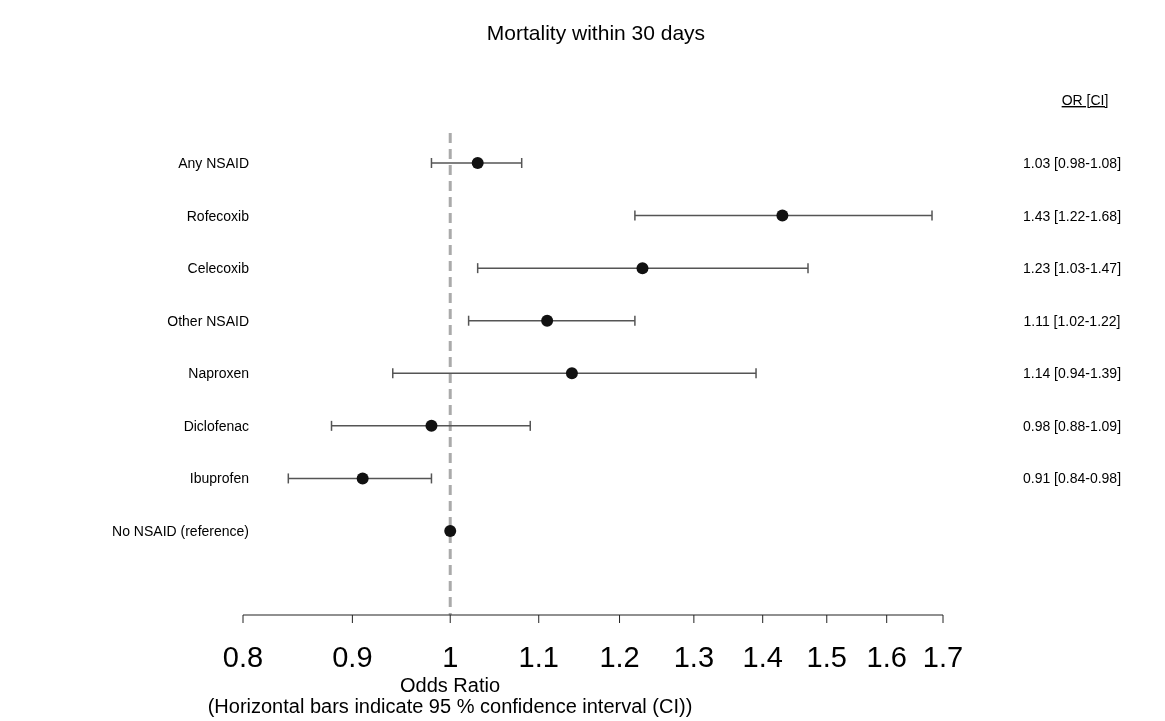 Image resolution: width=1165 pixels, height=721 pixels. I want to click on y-tick-label: Celecoxib, so click(218, 268).